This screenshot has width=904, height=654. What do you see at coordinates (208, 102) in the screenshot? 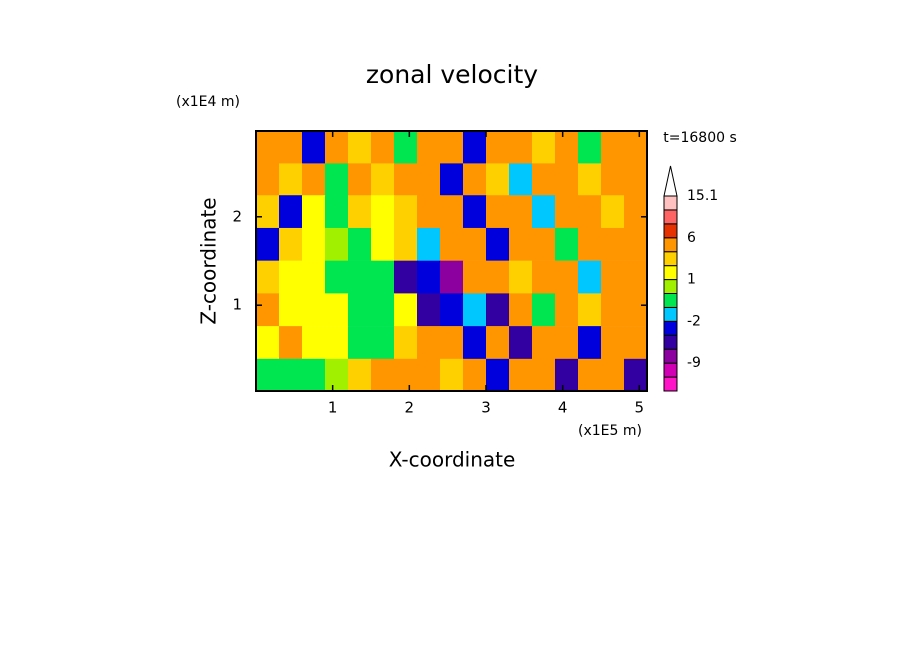
I see `y-unit: (x1E4 m)` at bounding box center [208, 102].